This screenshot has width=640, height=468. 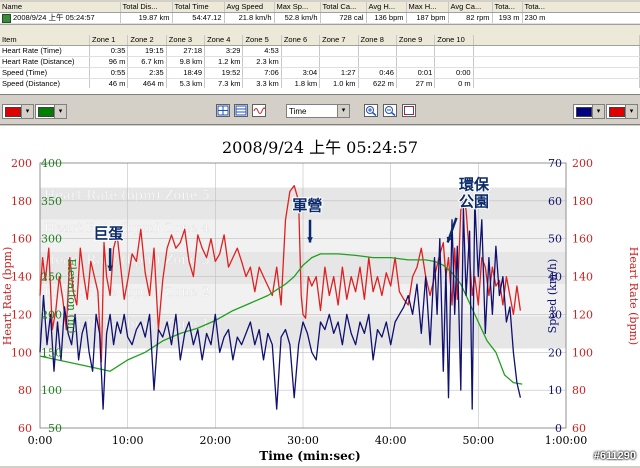 I want to click on zone-label: Heart Rate (bpm) Zone 4, so click(x=127, y=228).